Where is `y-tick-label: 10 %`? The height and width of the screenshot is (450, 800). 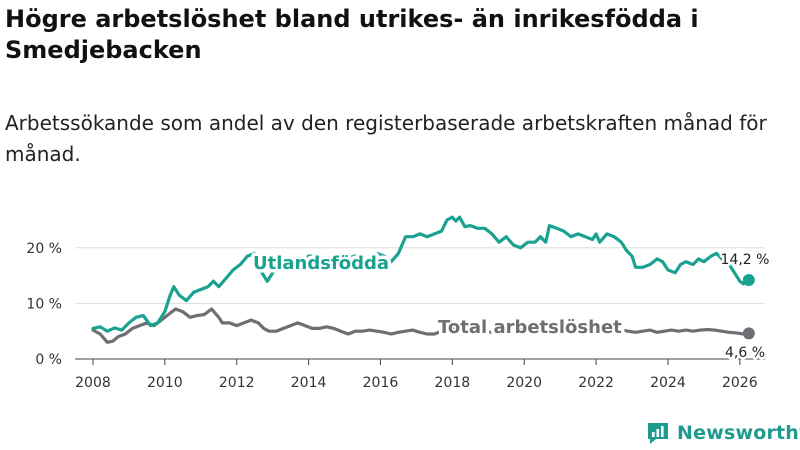
y-tick-label: 10 % is located at coordinates (44, 304).